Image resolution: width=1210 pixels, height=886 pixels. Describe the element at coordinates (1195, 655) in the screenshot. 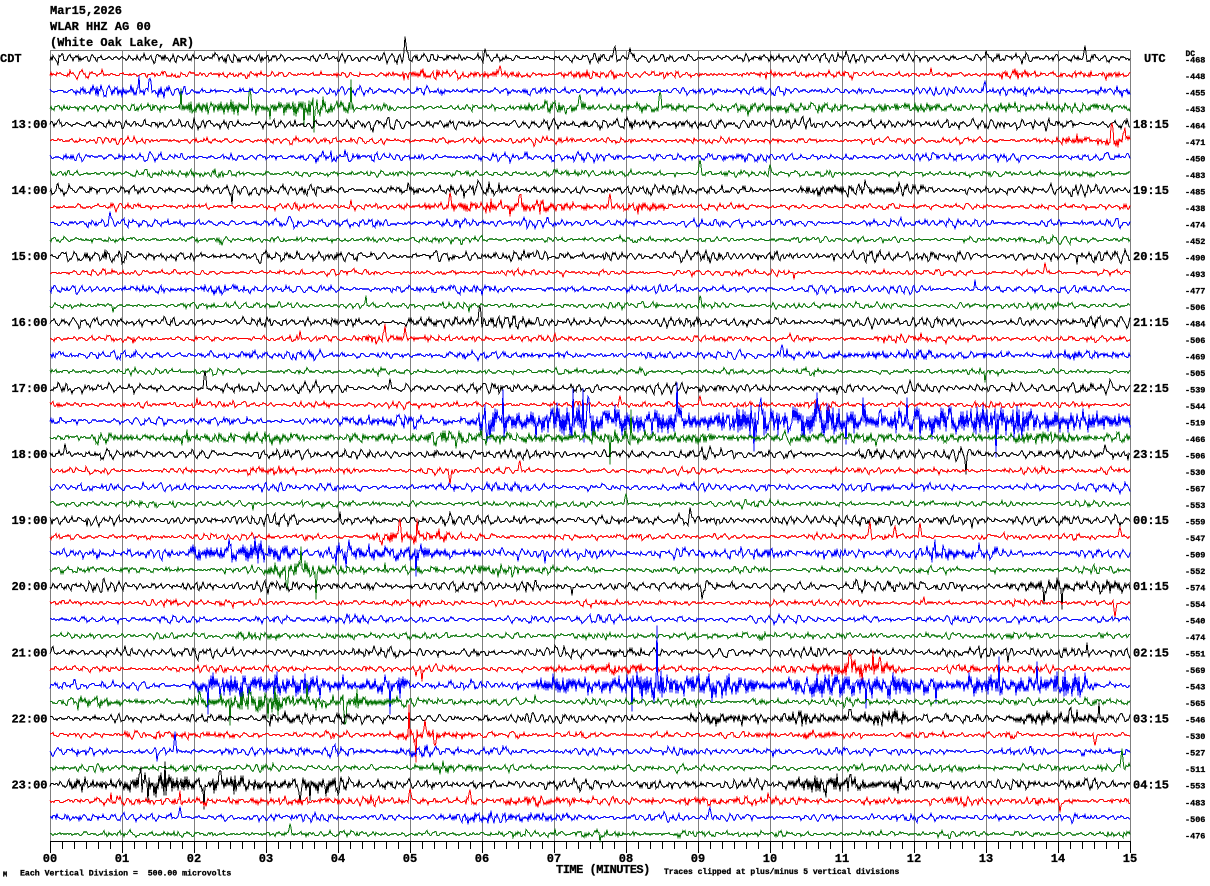

I see `svg-text: -551` at that location.